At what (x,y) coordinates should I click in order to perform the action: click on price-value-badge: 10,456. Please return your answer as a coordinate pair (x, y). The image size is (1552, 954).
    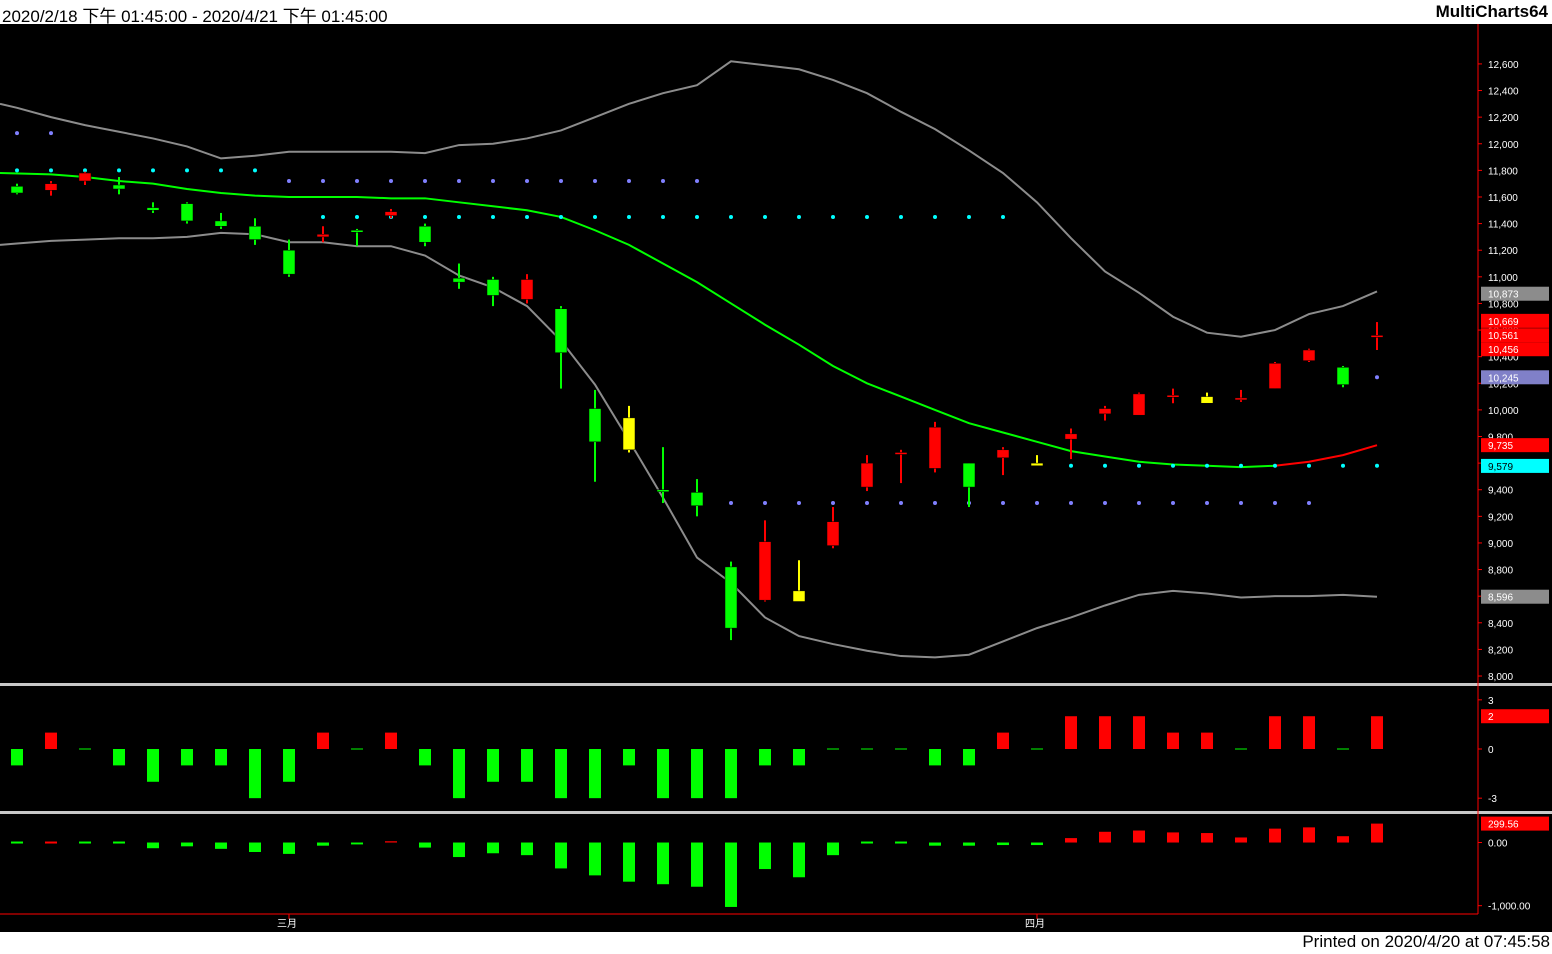
    Looking at the image, I should click on (1503, 350).